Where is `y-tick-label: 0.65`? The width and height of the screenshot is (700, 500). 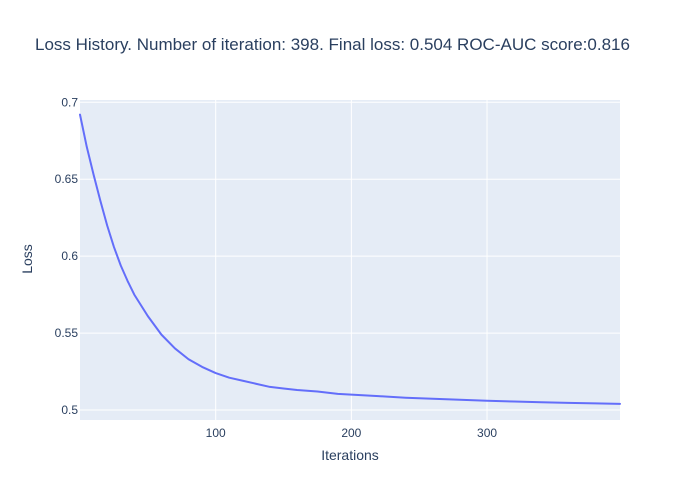
y-tick-label: 0.65 is located at coordinates (67, 179).